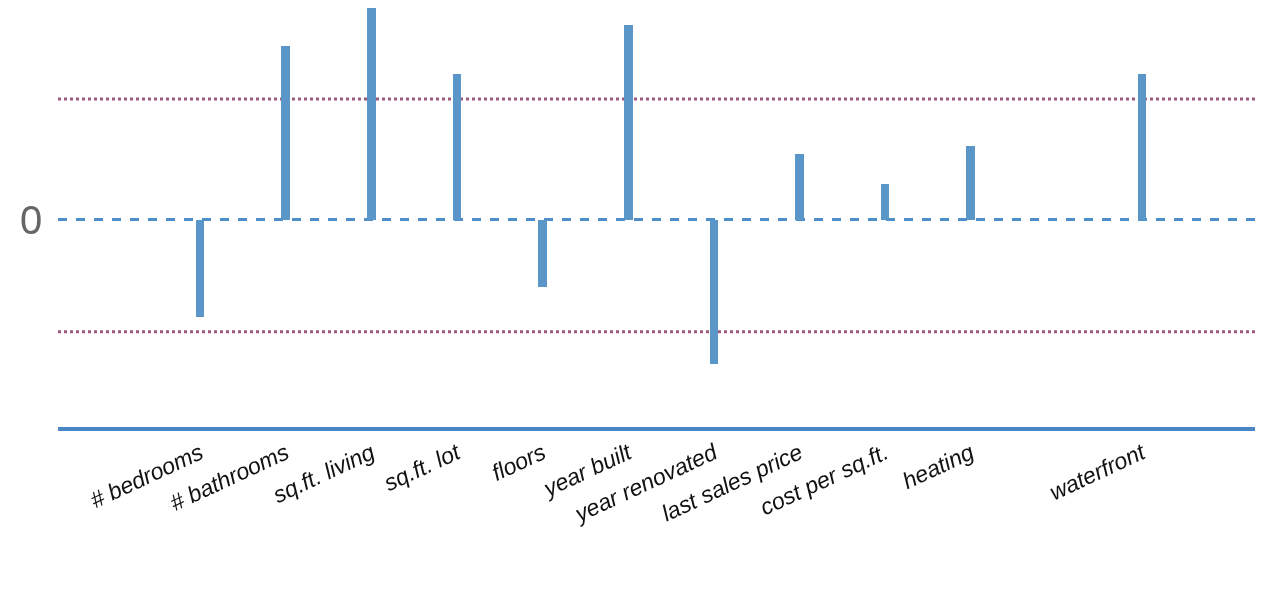 The image size is (1267, 590). What do you see at coordinates (31, 220) in the screenshot?
I see `ref-line-label: 0` at bounding box center [31, 220].